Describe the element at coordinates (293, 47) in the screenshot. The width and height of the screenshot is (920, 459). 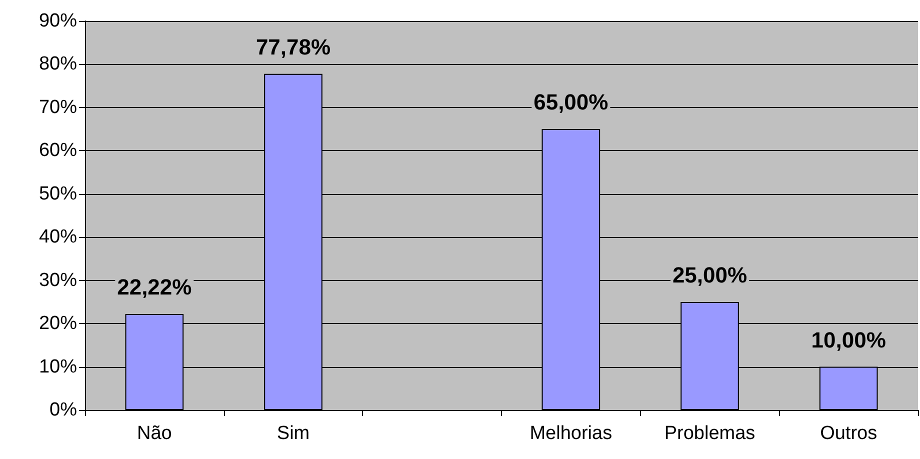
I see `data-label: 77,78%` at that location.